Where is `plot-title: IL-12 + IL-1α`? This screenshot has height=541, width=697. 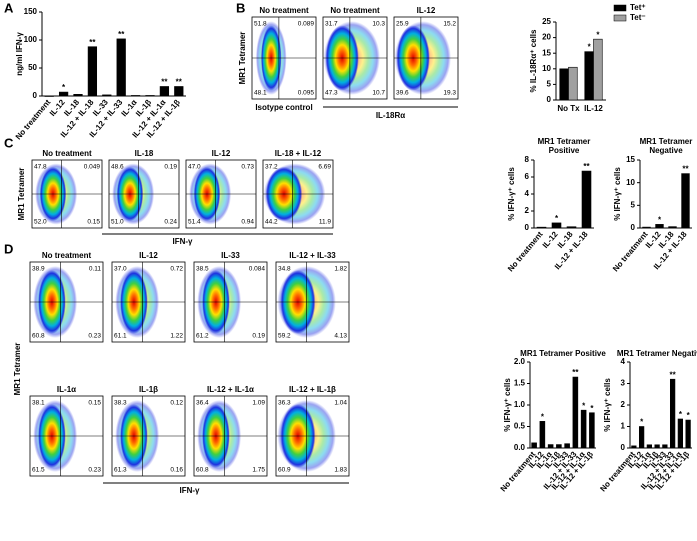 plot-title: IL-12 + IL-1α is located at coordinates (230, 389).